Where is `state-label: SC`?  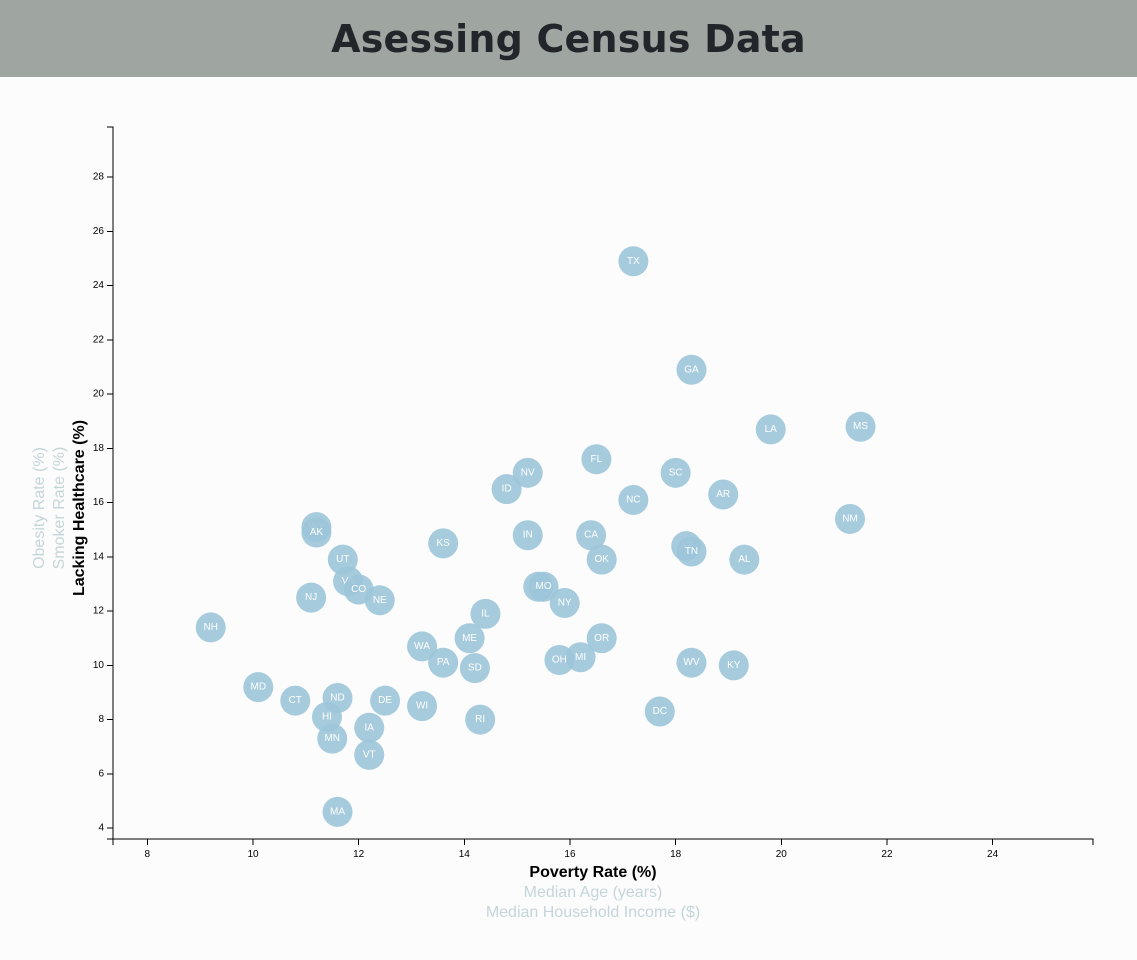 state-label: SC is located at coordinates (676, 472).